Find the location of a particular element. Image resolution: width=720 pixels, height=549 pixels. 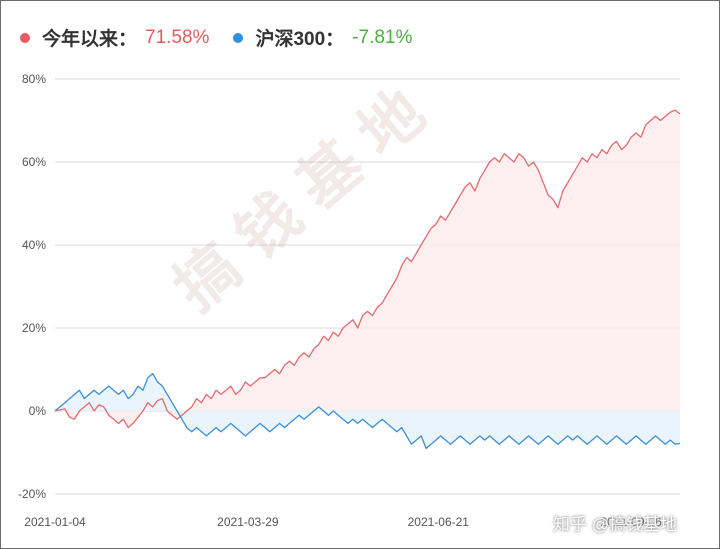

legend-item-fund: 今年以来： 71.58% is located at coordinates (114, 37).